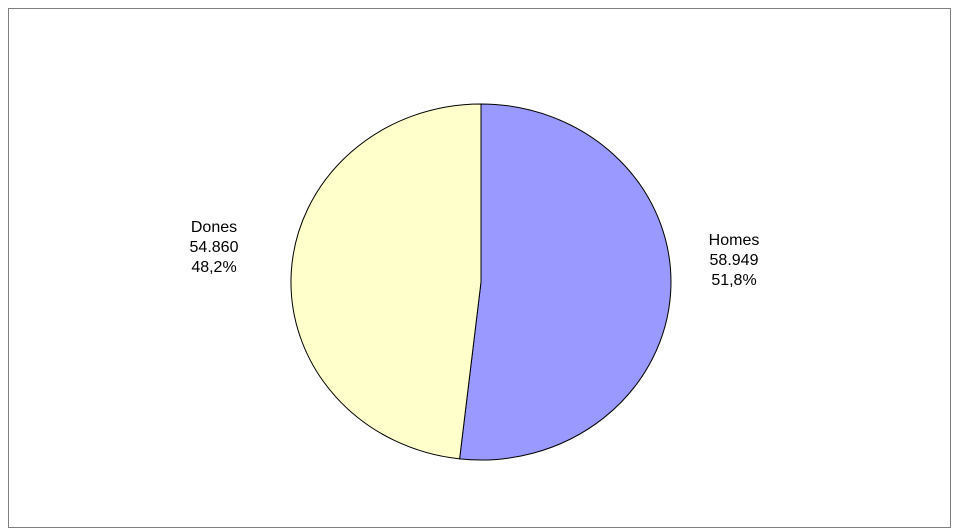 The image size is (959, 528). I want to click on data-label-dones: Dones 54.860 48,2%, so click(214, 248).